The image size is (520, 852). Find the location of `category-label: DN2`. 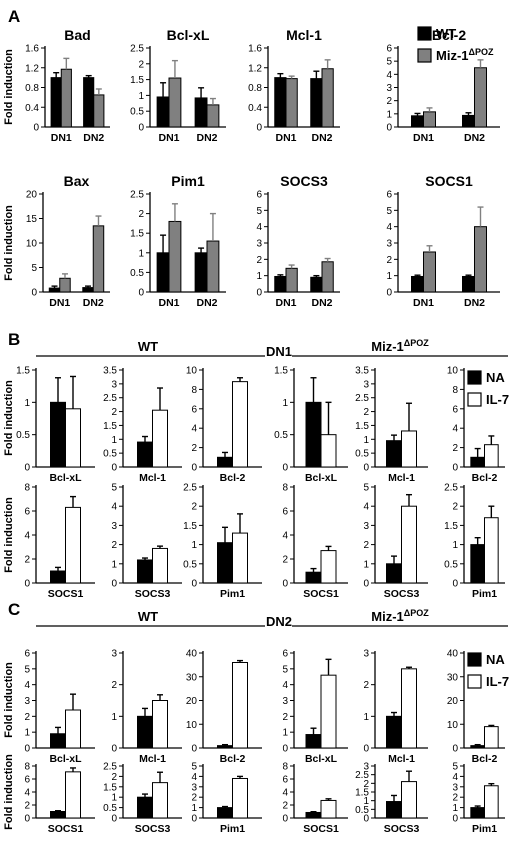

category-label: DN2 is located at coordinates (206, 138).